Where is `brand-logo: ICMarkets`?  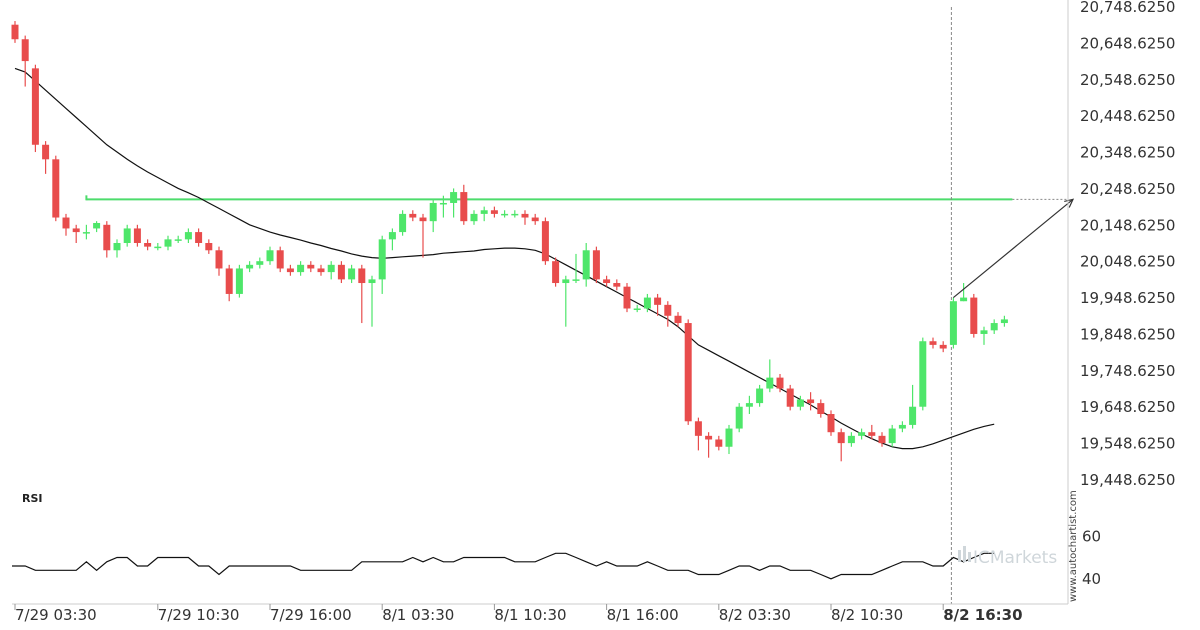 brand-logo: ICMarkets is located at coordinates (1007, 557).